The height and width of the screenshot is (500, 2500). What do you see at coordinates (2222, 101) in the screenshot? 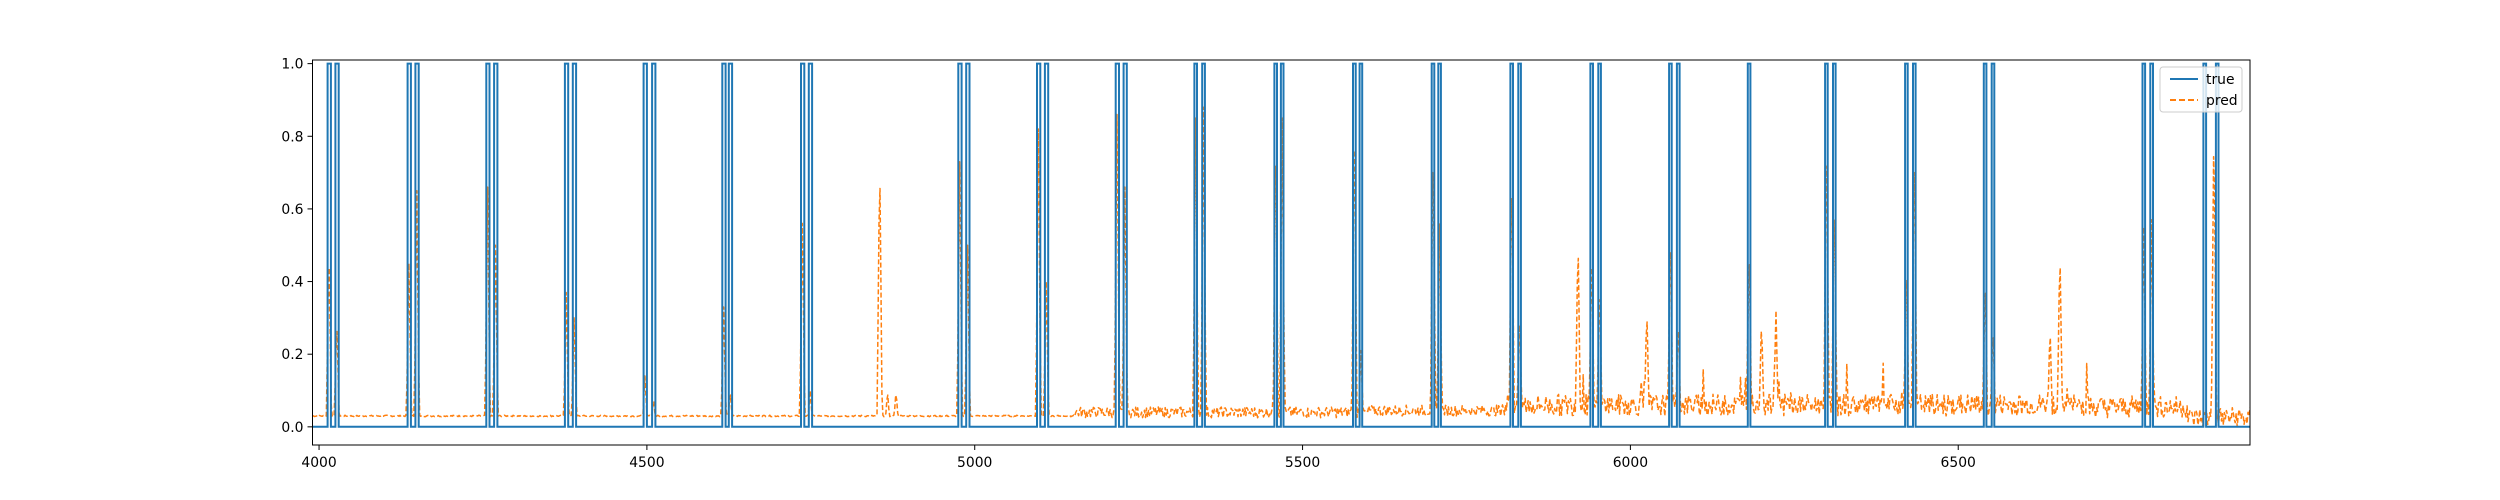
I see `legend-label-pred: pred` at bounding box center [2222, 101].